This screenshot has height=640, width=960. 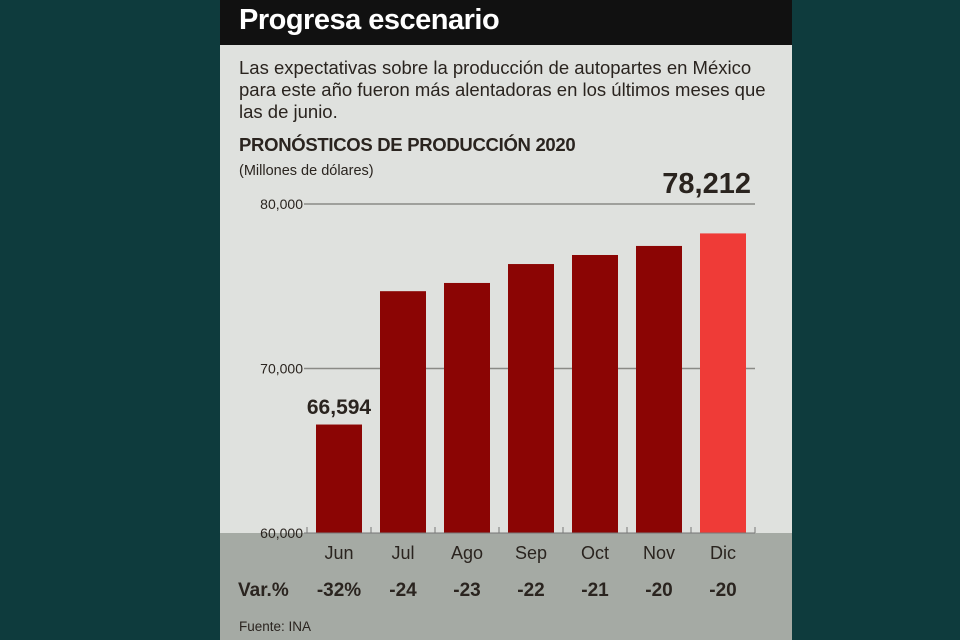 I want to click on var-value: -23, so click(x=466, y=590).